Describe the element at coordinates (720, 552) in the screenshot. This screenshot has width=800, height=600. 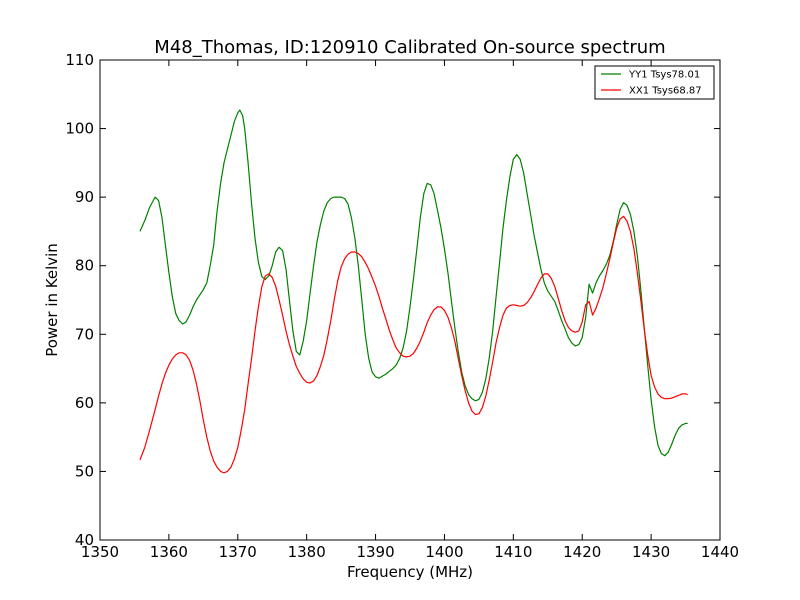
I see `x-tick-label: 1440` at that location.